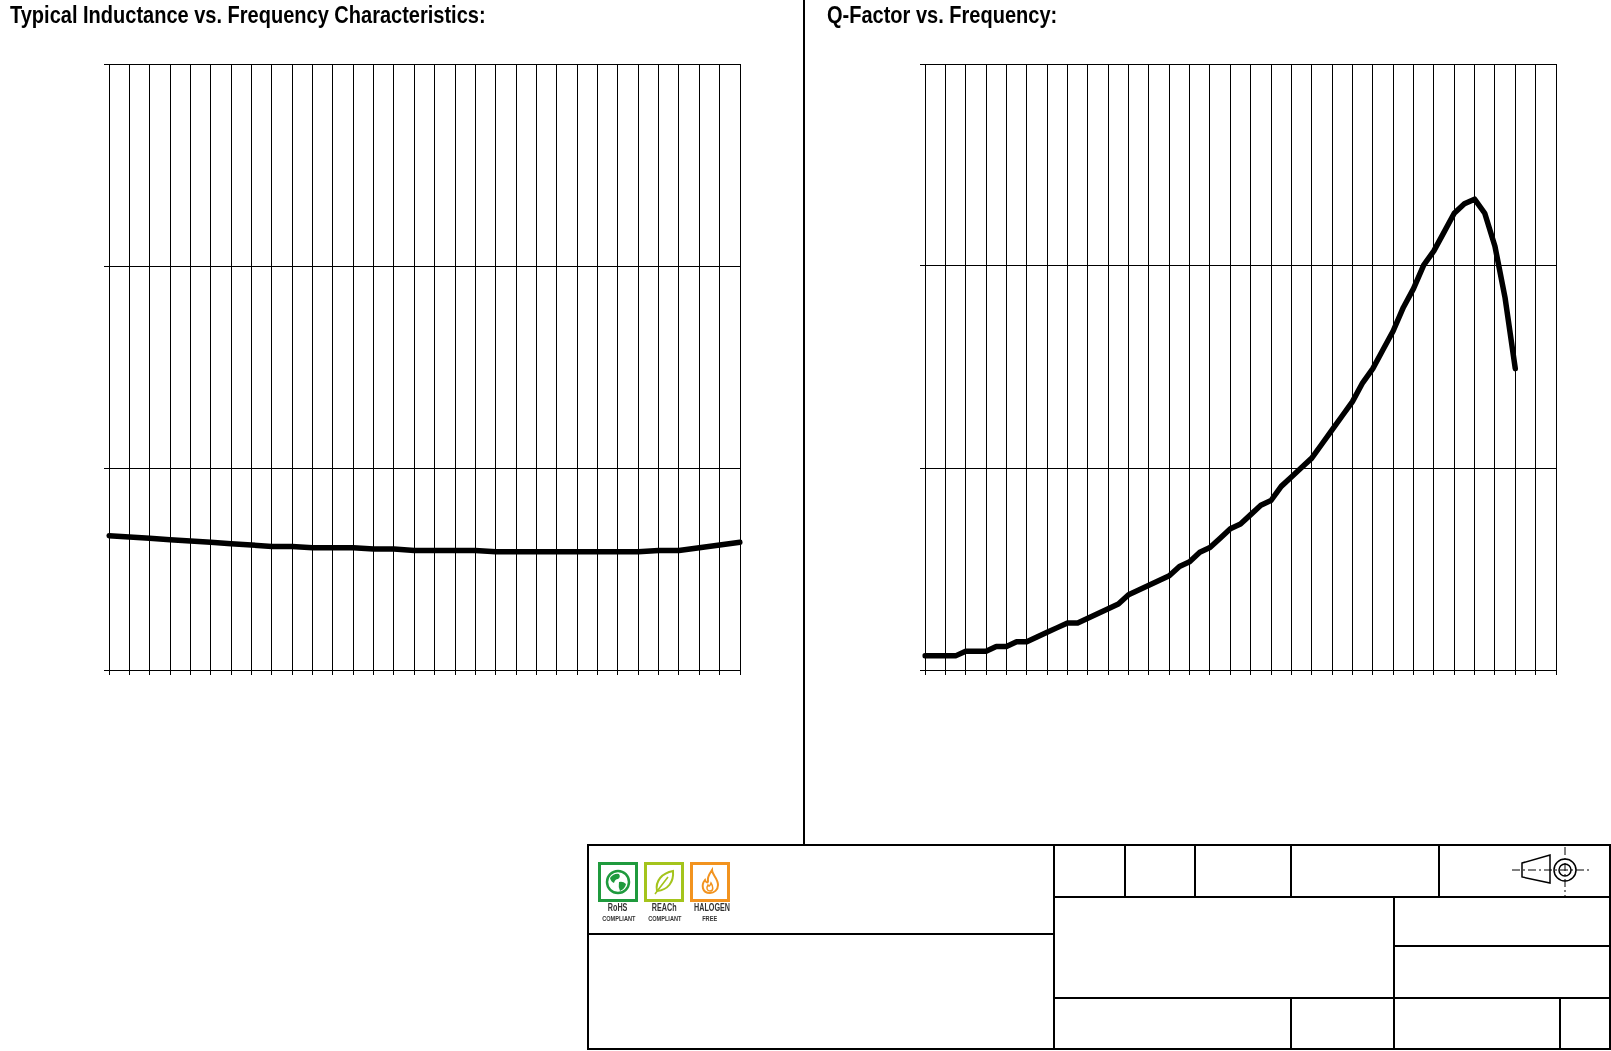 The width and height of the screenshot is (1611, 1051). Describe the element at coordinates (712, 907) in the screenshot. I see `text: HALOGEN` at that location.